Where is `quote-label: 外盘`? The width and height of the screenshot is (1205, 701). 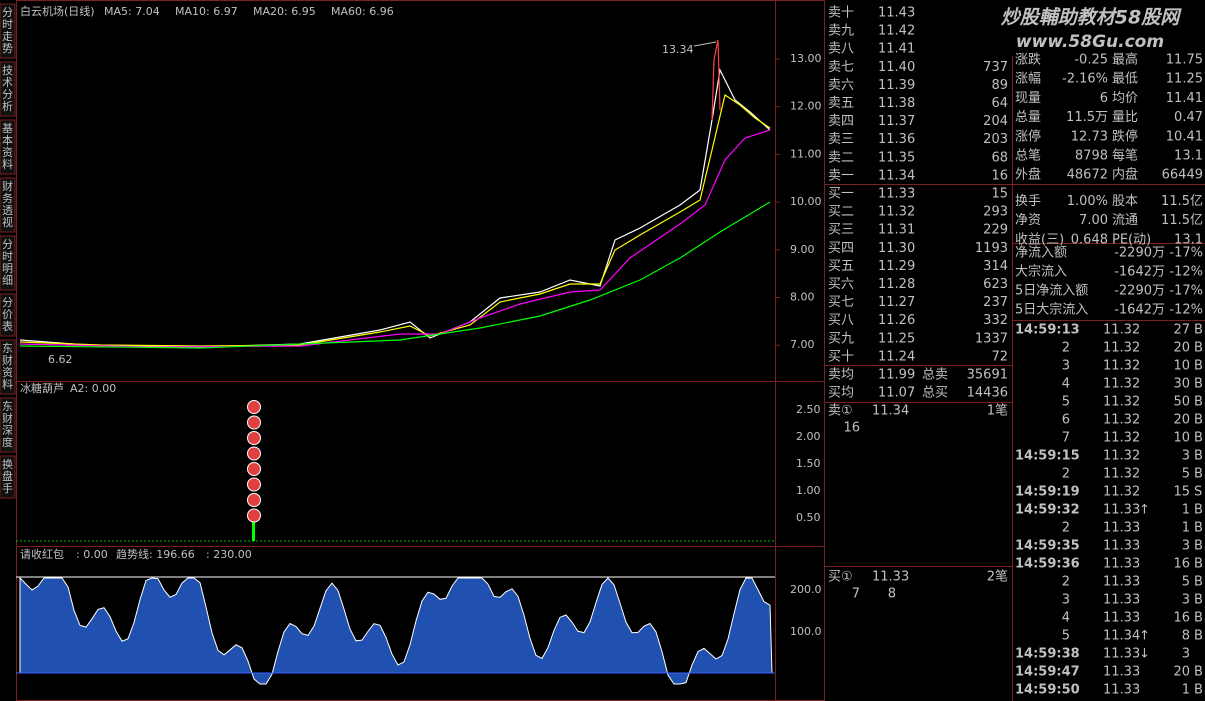 quote-label: 外盘 is located at coordinates (1028, 175).